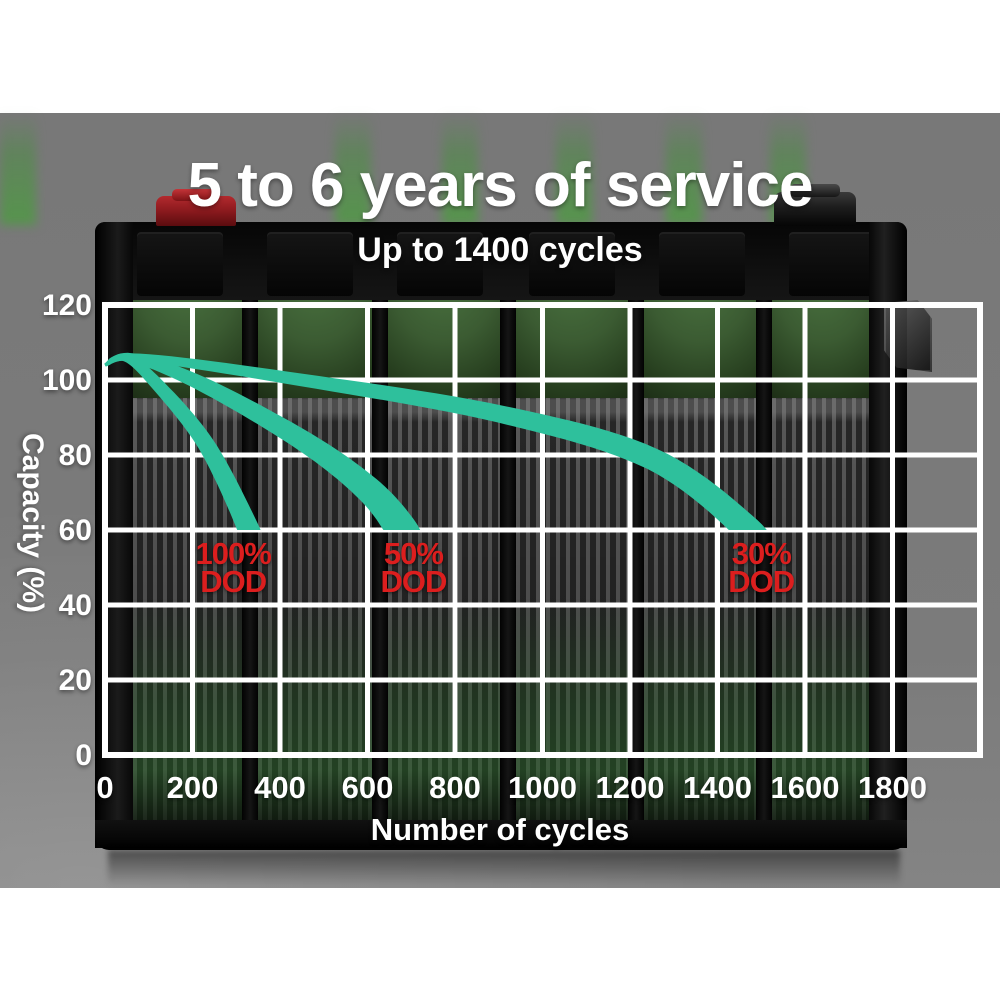  What do you see at coordinates (182, 441) in the screenshot?
I see `capacity-curve-100-dod` at bounding box center [182, 441].